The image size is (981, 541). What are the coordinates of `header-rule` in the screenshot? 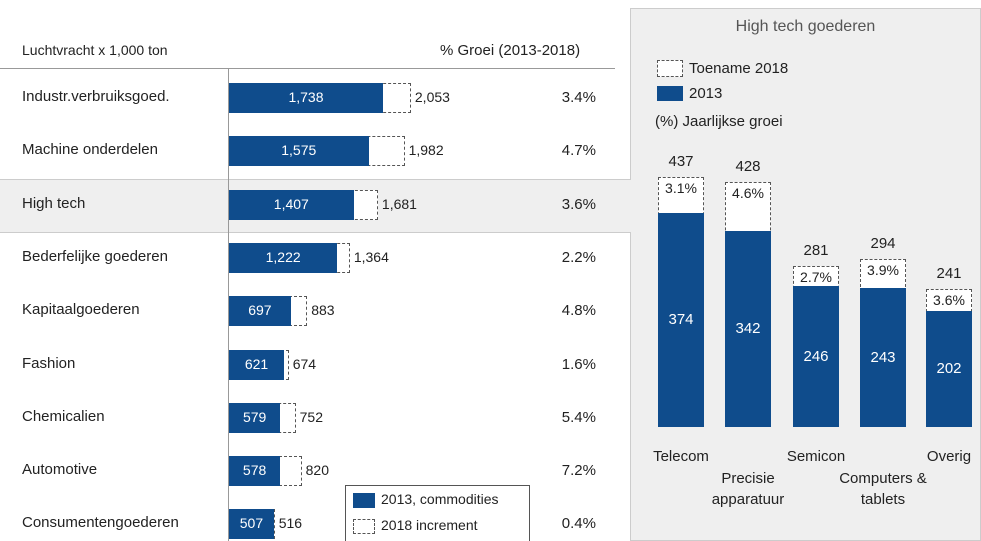 It's located at (307, 68).